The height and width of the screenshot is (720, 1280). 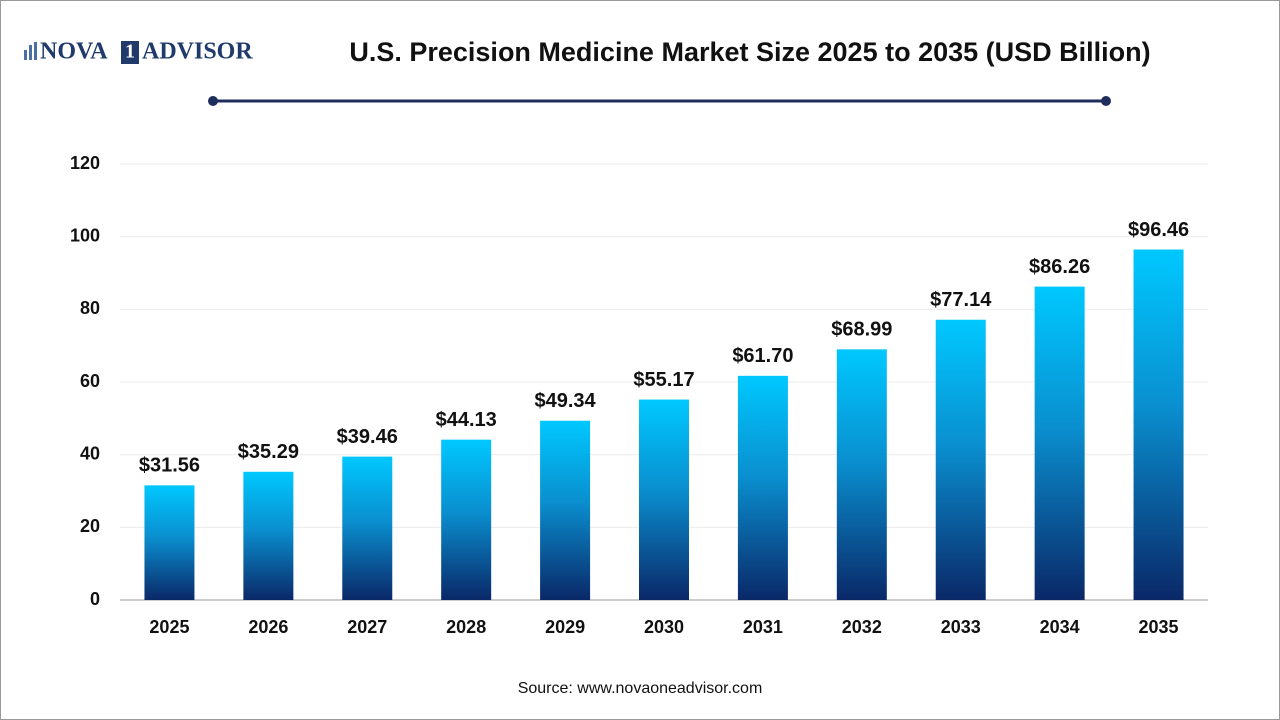 What do you see at coordinates (197, 52) in the screenshot?
I see `logo-text: ADVISOR` at bounding box center [197, 52].